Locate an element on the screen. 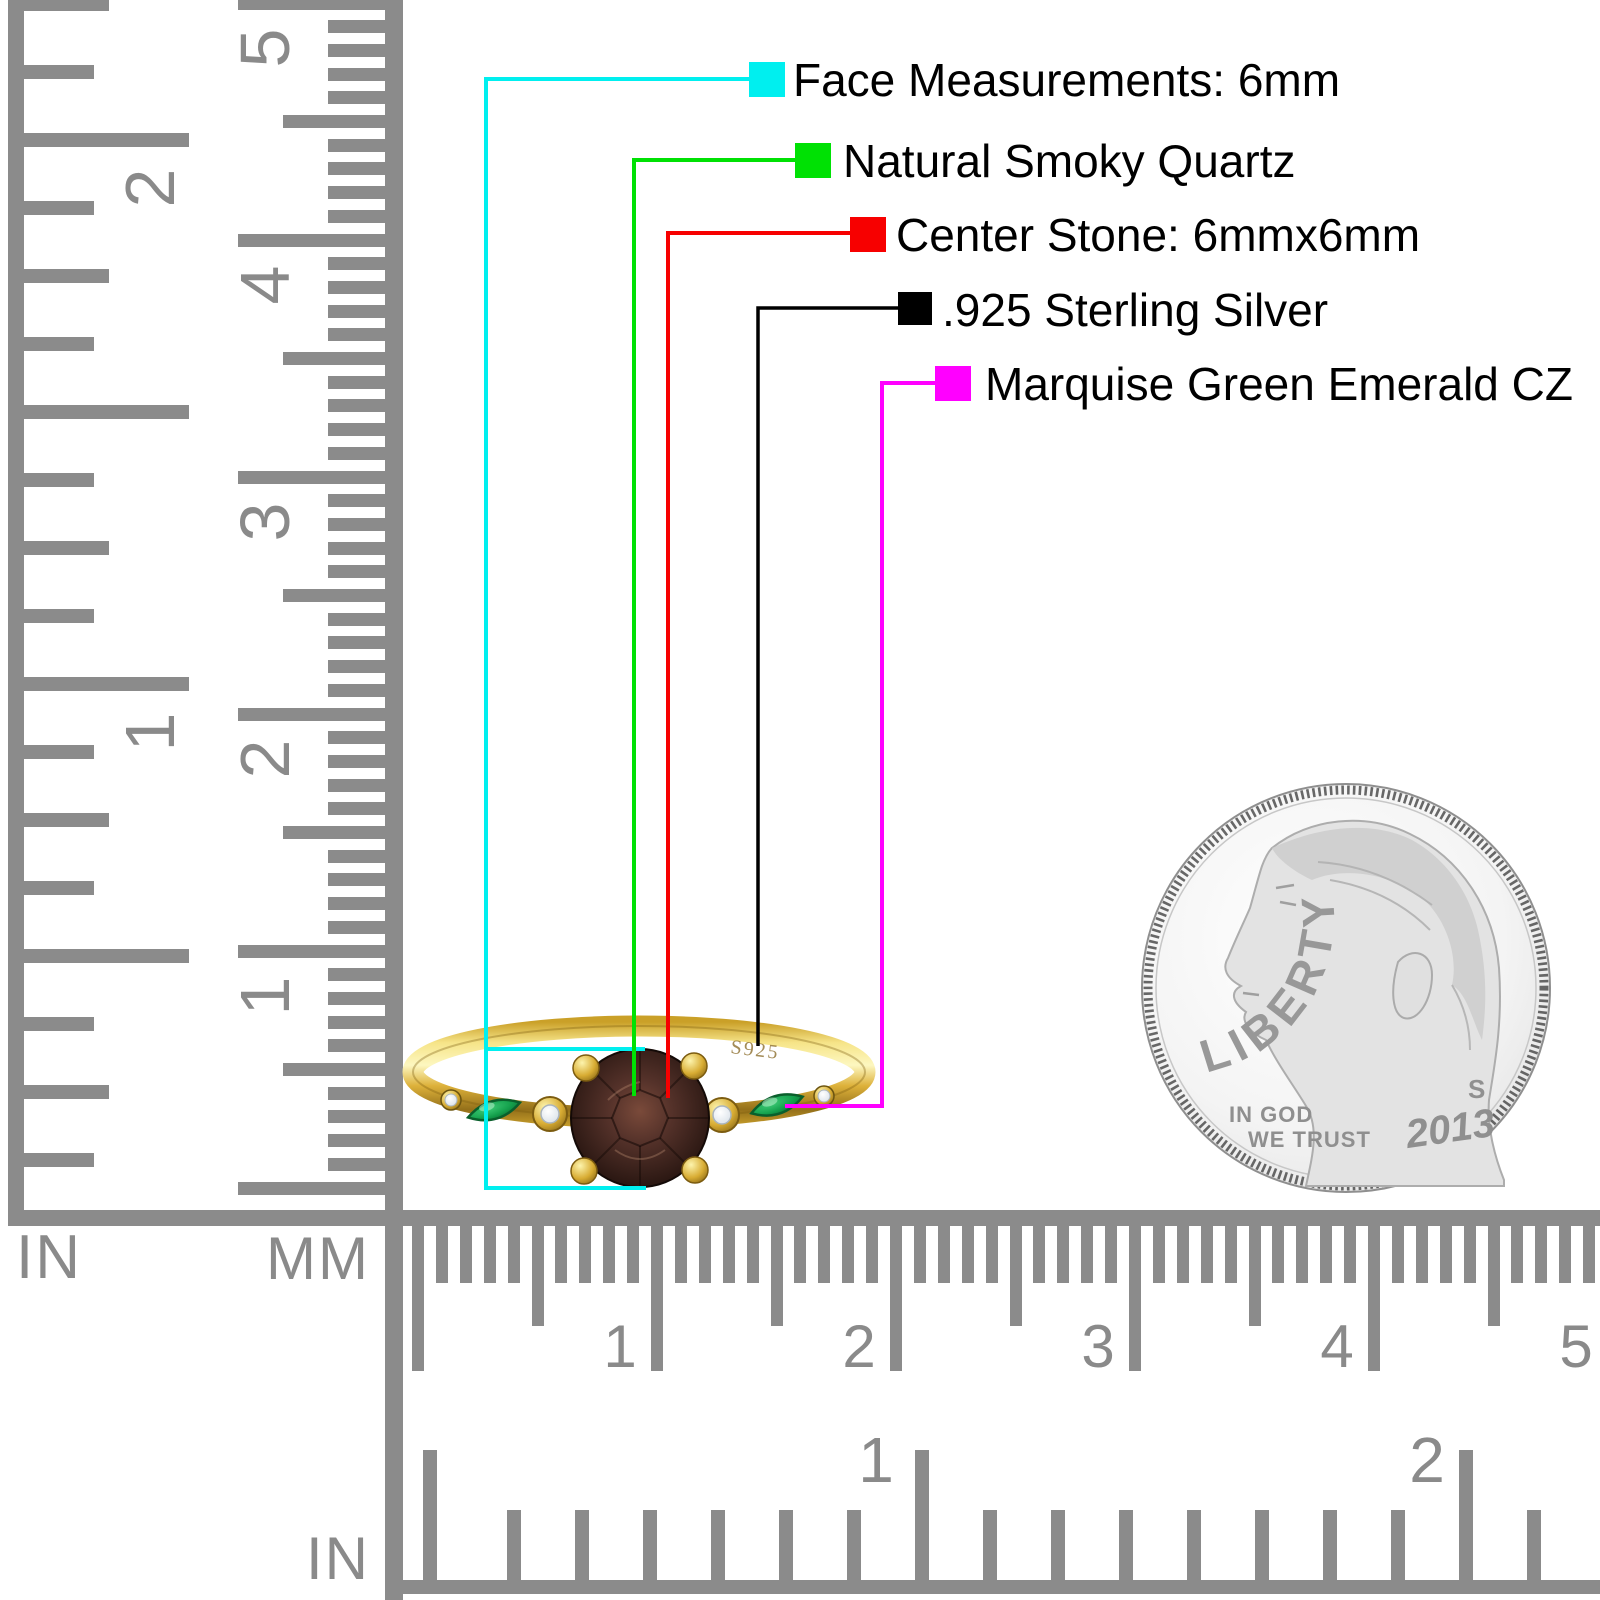  left-inch-number: 1 is located at coordinates (150, 732).